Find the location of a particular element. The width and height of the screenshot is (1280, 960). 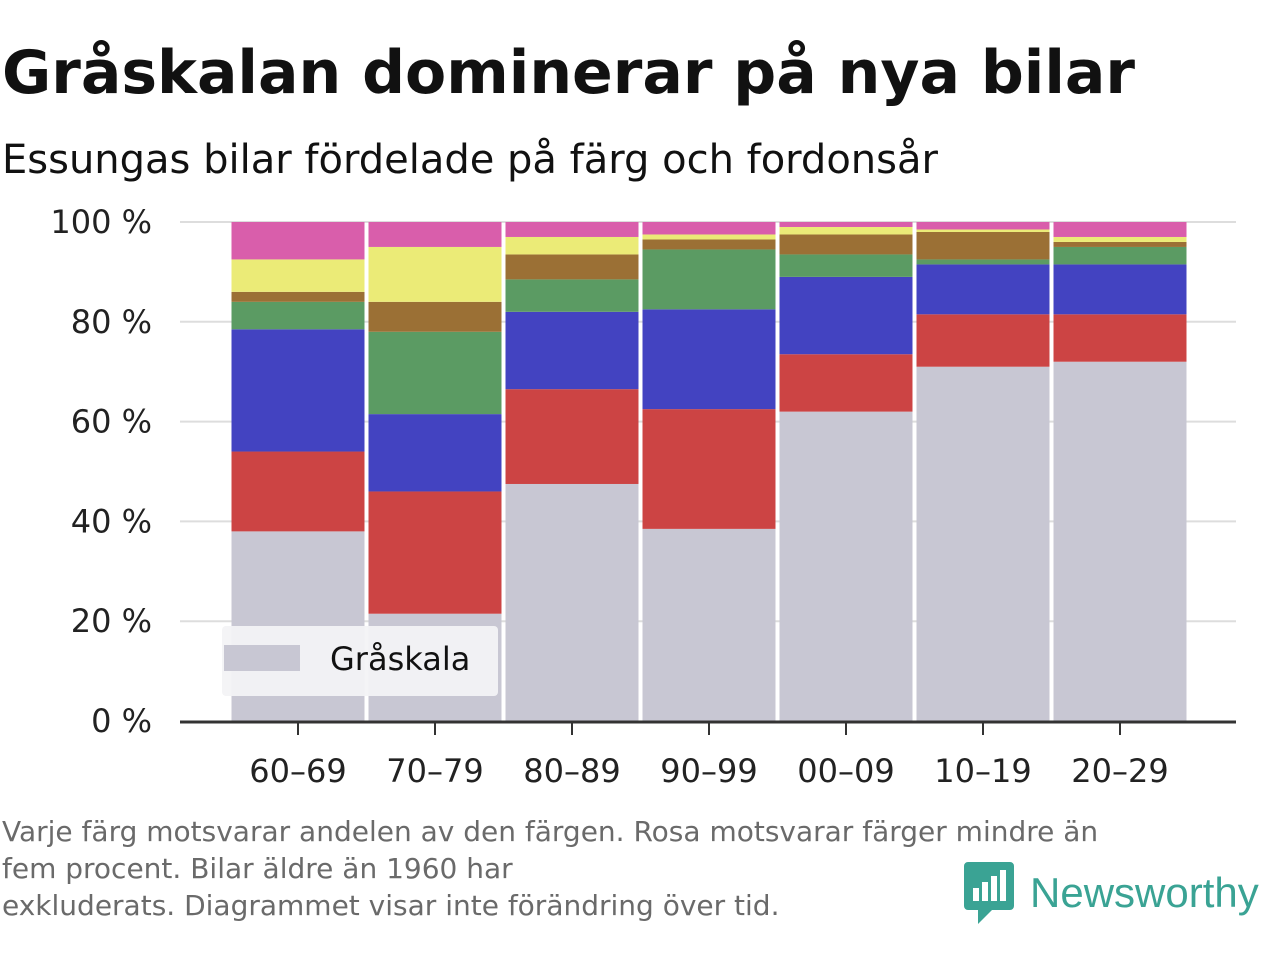

x-tick-label: 60–69 is located at coordinates (297, 771).